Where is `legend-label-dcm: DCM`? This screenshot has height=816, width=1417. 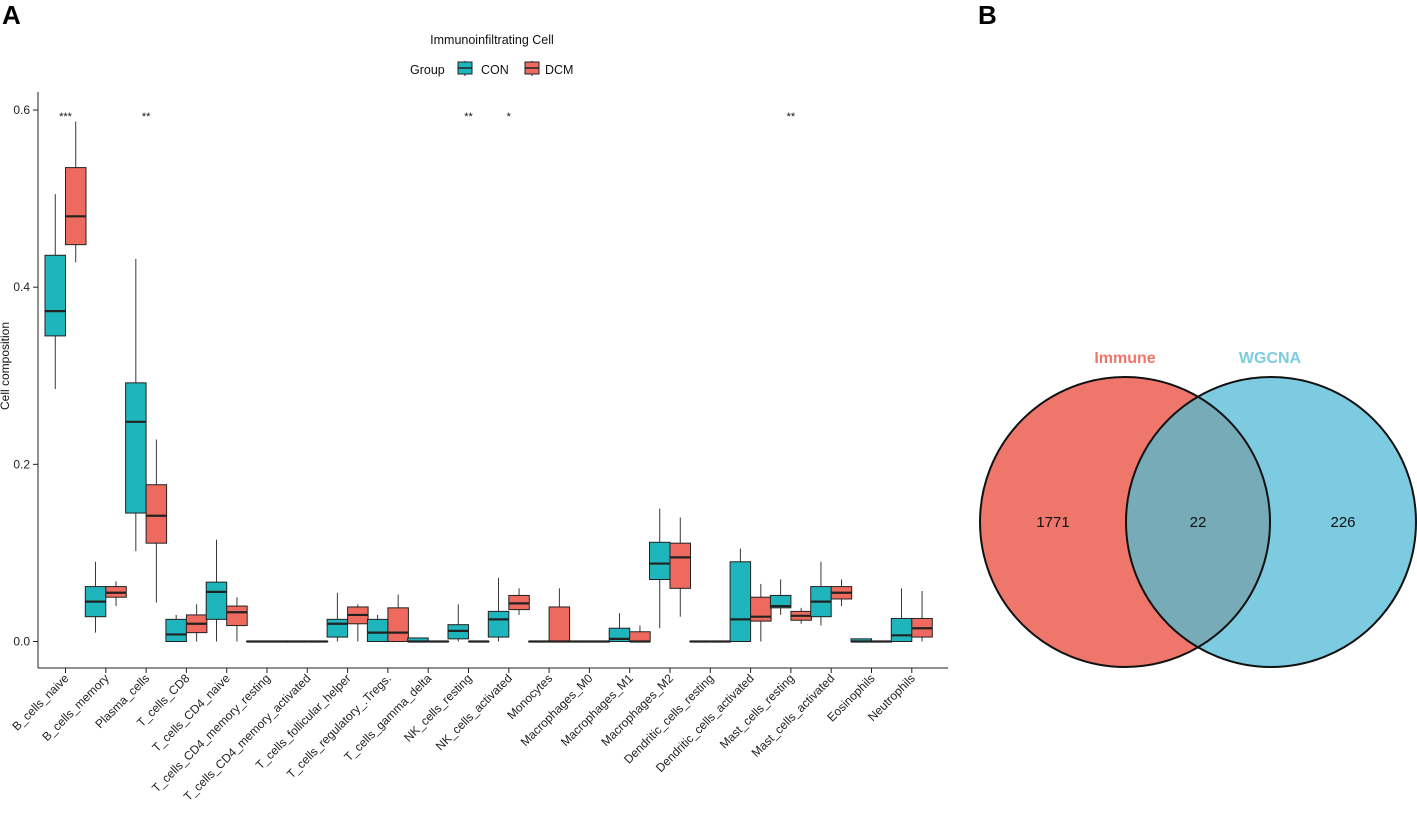
legend-label-dcm: DCM is located at coordinates (559, 70).